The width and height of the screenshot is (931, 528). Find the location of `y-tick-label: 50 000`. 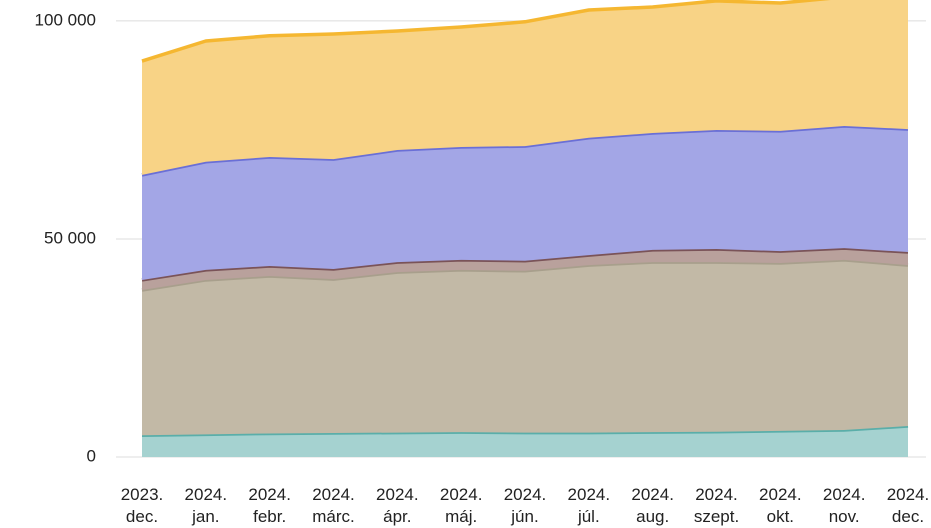

y-tick-label: 50 000 is located at coordinates (70, 237).